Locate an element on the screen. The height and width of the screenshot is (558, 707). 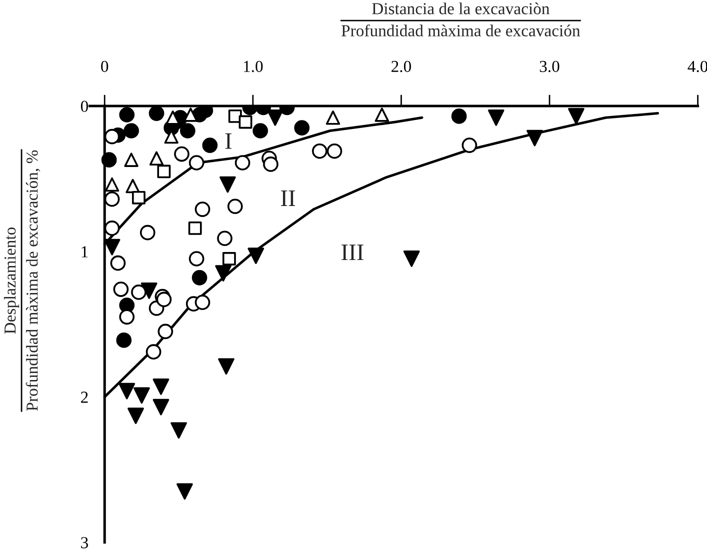
y-tick-label: 1 is located at coordinates (85, 252).